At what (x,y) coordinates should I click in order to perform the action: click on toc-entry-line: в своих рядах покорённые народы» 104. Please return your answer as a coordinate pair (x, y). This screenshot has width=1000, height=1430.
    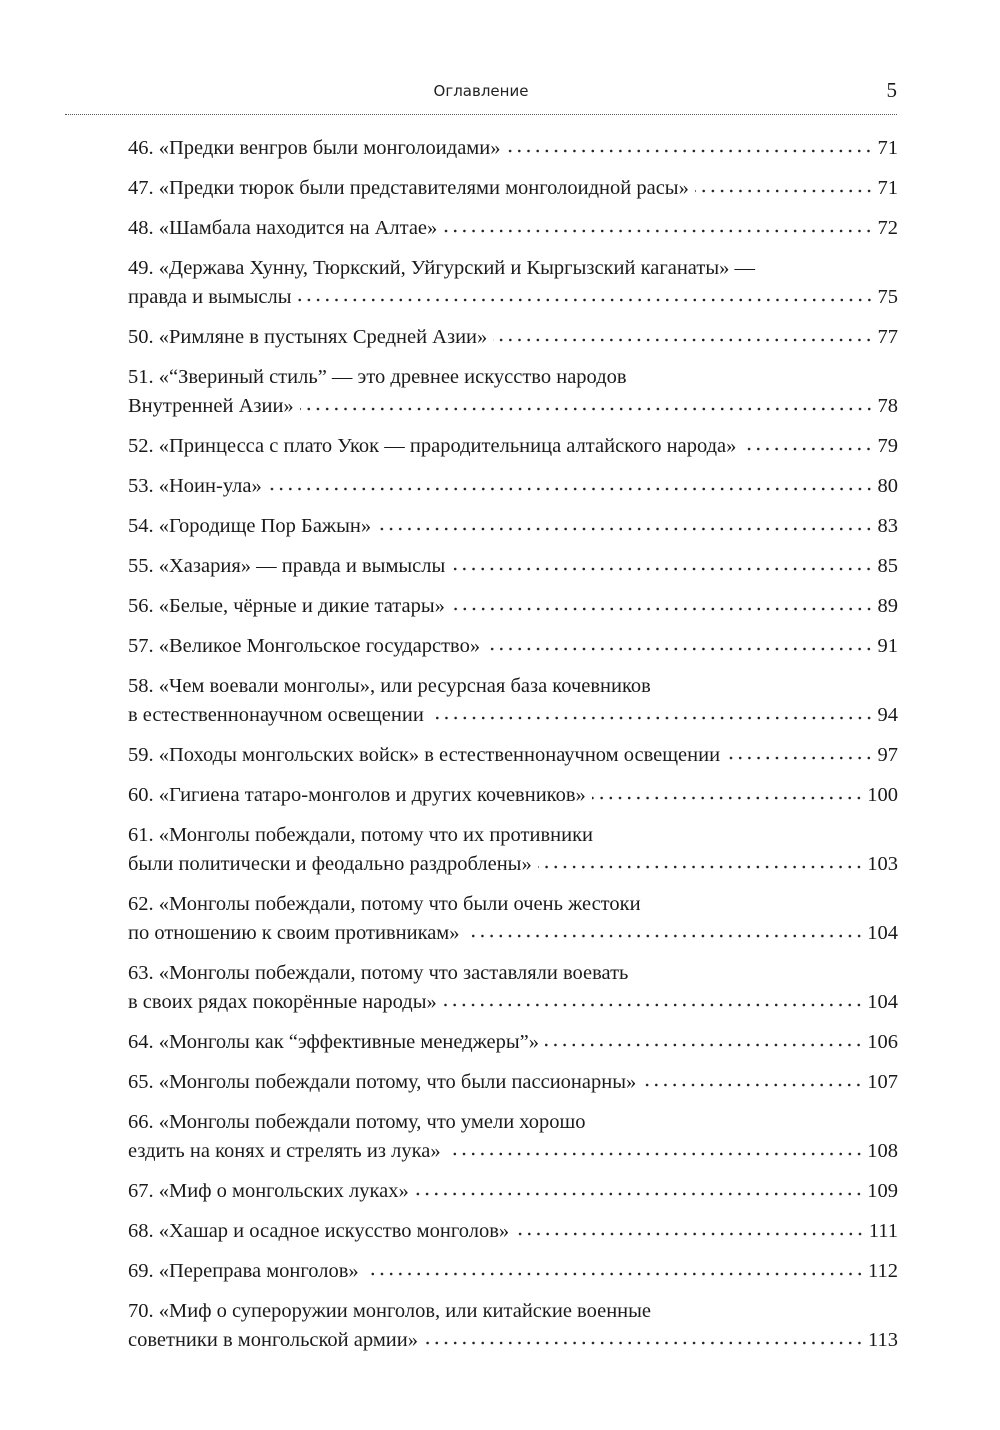
    Looking at the image, I should click on (513, 1002).